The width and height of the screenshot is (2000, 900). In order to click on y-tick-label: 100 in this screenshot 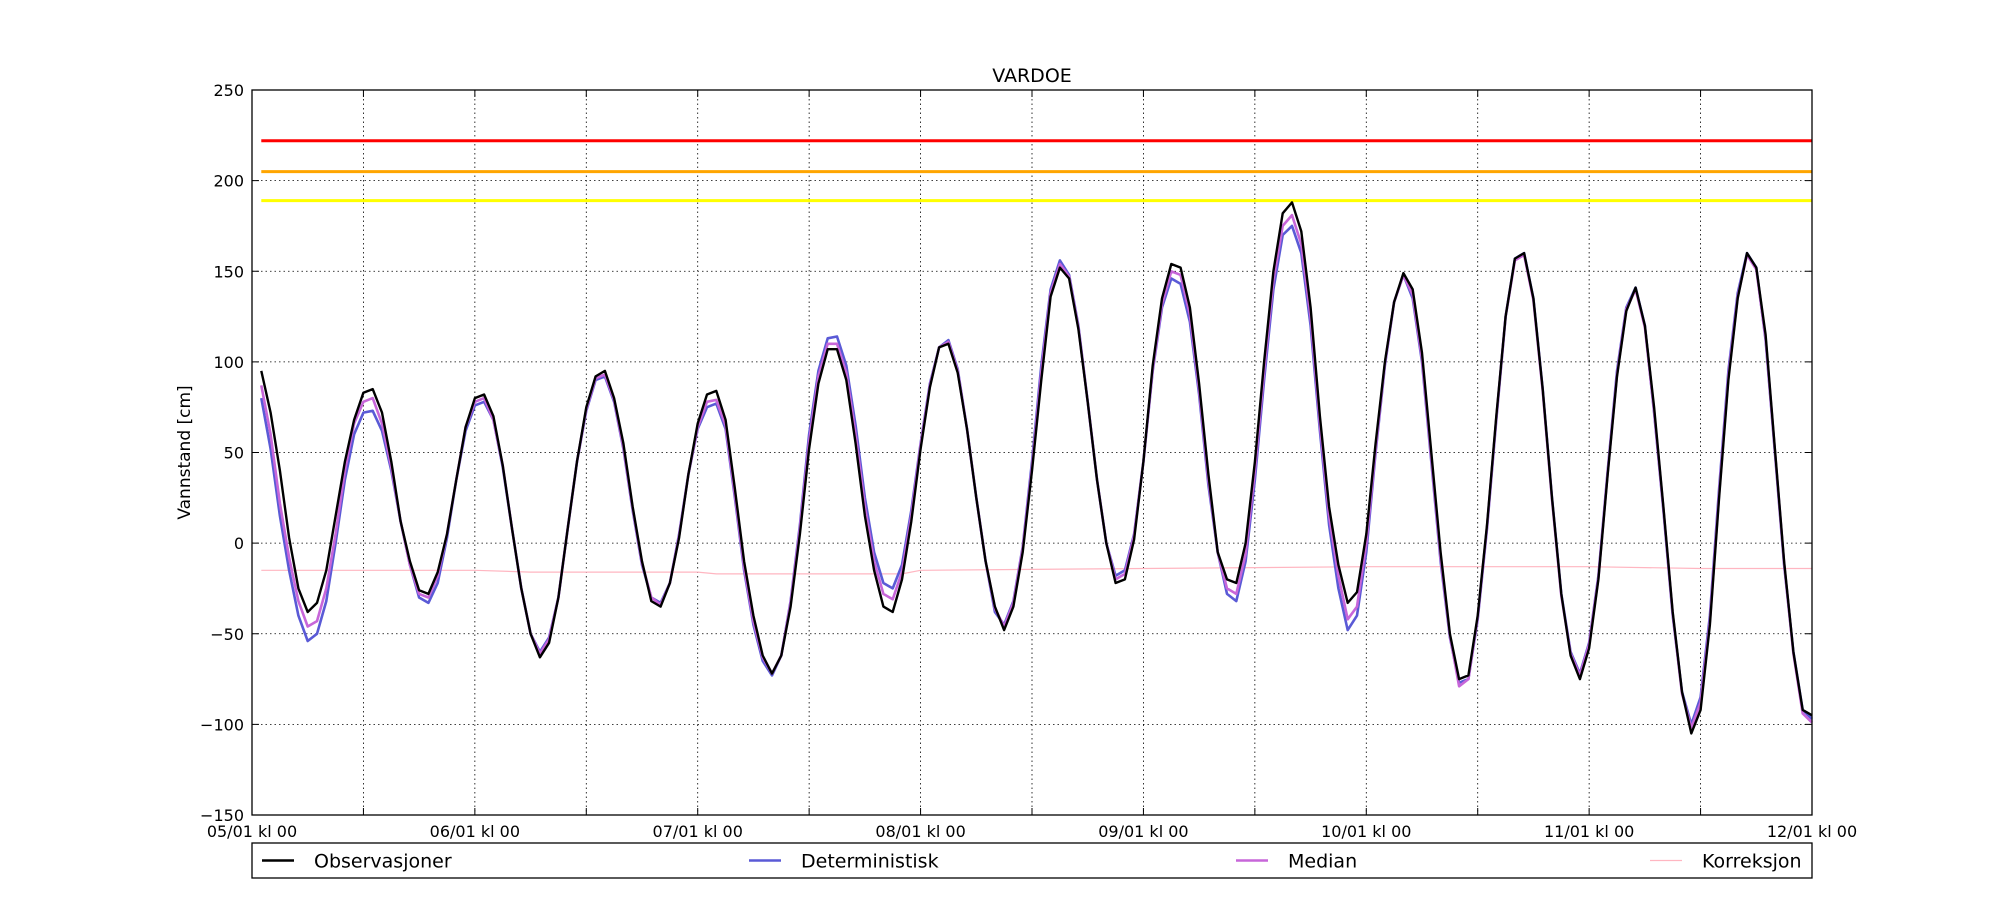, I will do `click(228, 362)`.